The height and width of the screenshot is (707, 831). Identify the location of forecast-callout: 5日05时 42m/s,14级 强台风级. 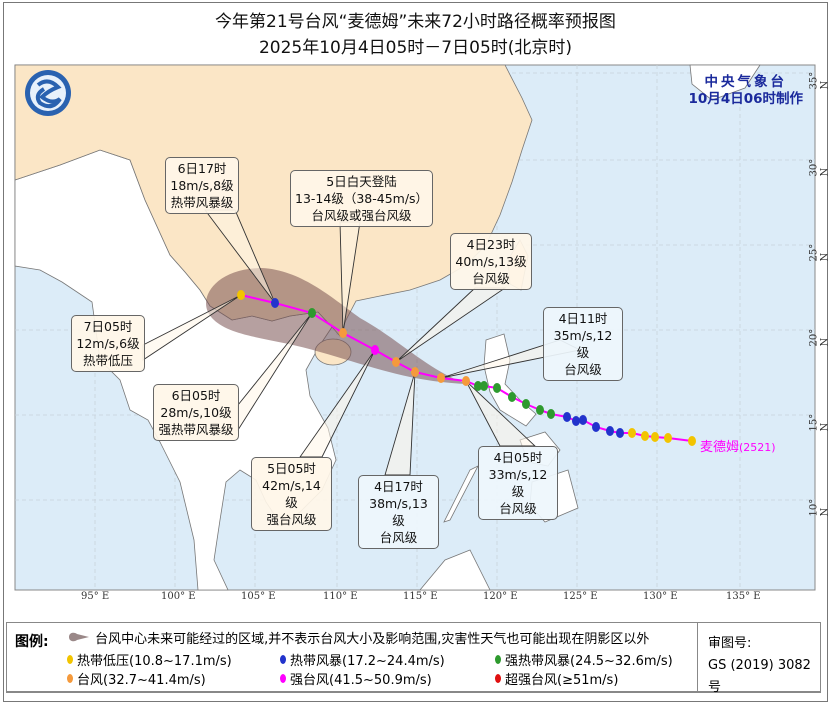
(291, 494).